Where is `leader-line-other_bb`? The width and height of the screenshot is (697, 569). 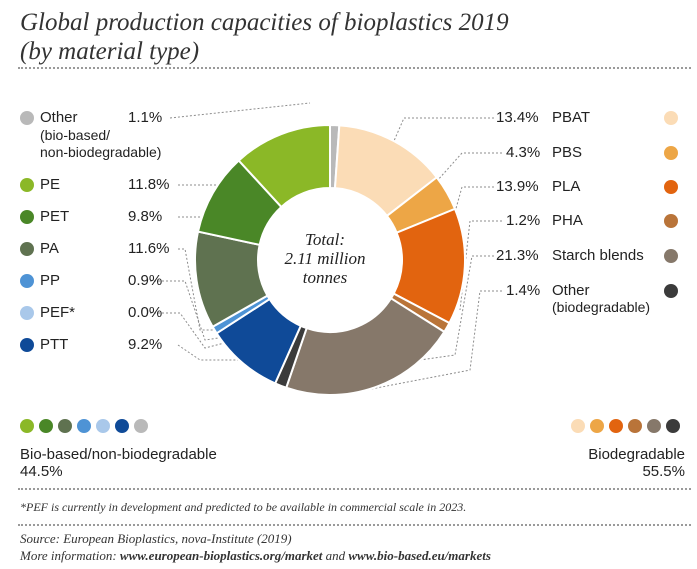 leader-line-other_bb is located at coordinates (240, 110).